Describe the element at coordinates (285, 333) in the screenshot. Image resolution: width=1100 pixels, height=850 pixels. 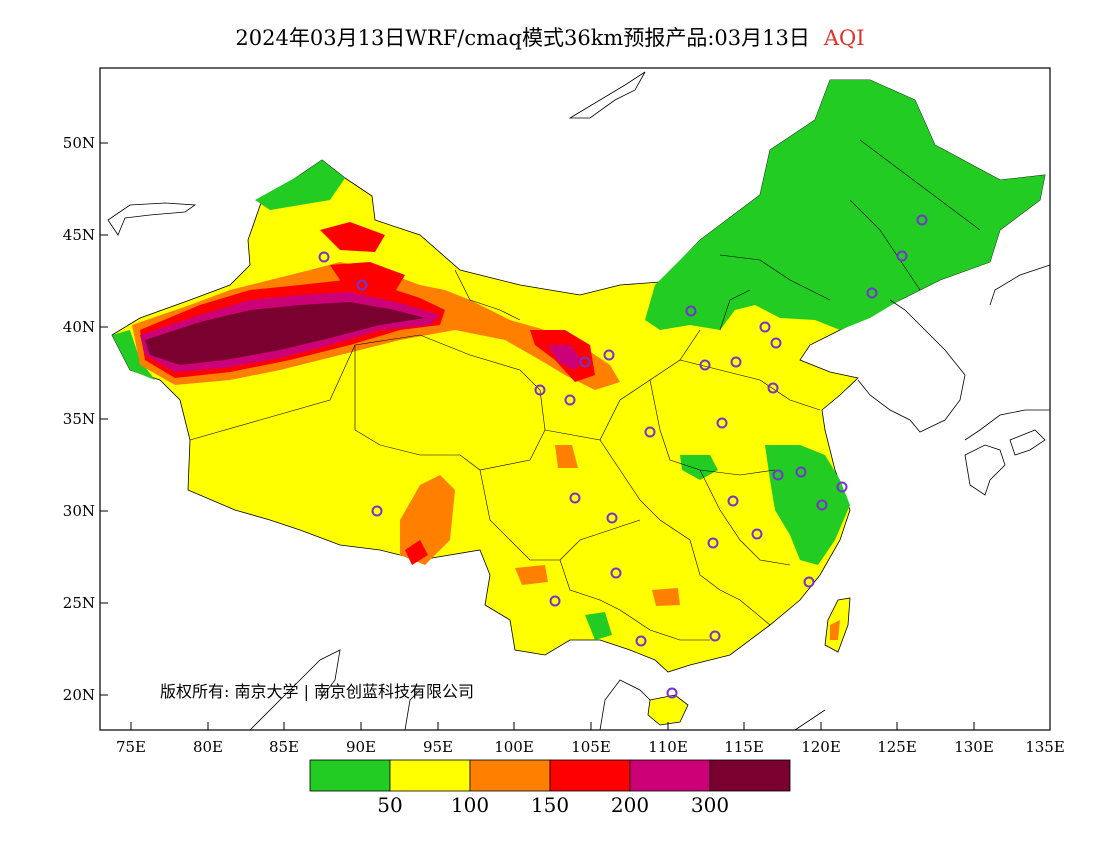
I see `tarim-maroon-core` at that location.